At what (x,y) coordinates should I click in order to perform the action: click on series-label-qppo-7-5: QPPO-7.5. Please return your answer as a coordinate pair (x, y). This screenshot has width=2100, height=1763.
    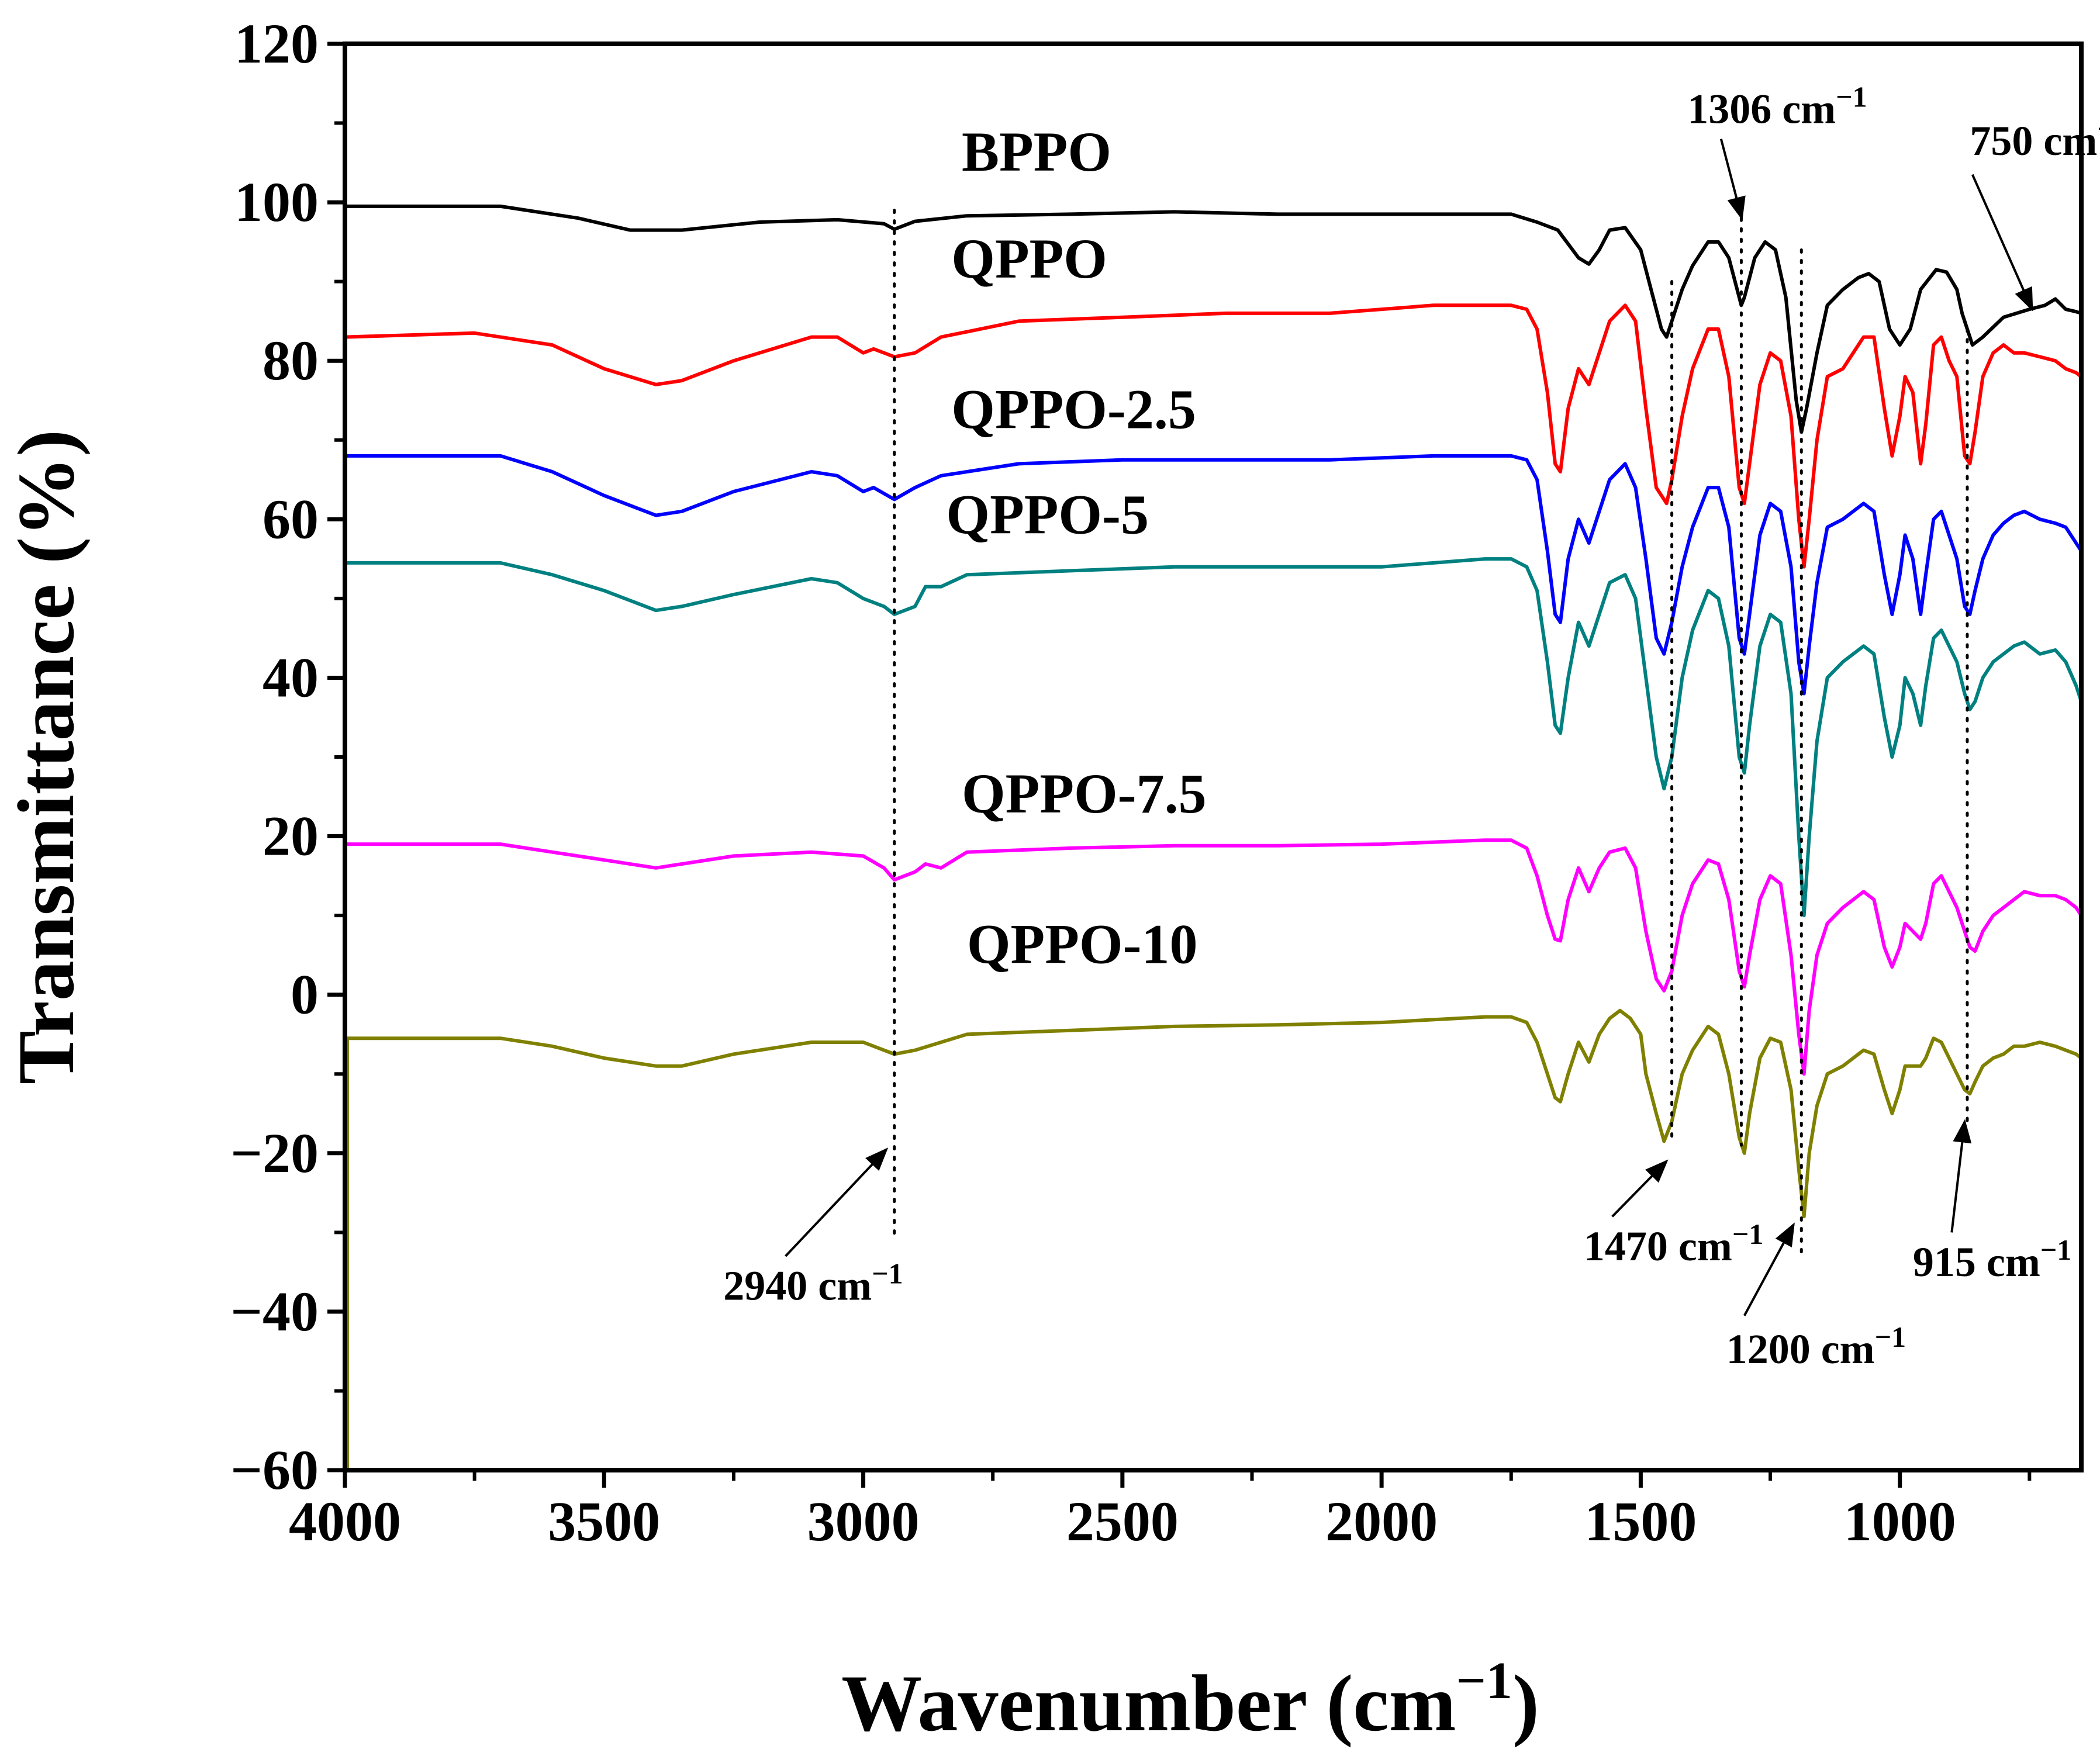
    Looking at the image, I should click on (1084, 793).